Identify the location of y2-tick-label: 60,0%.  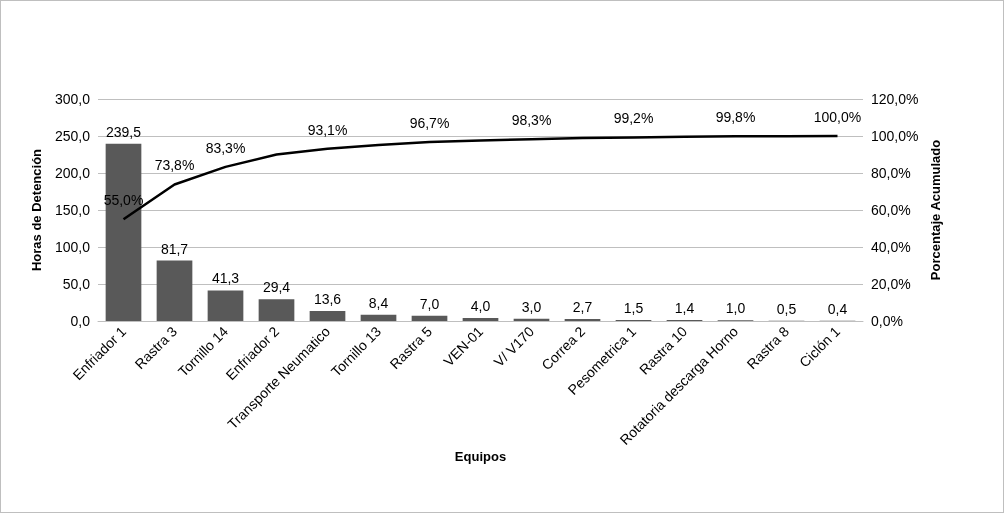
(891, 210).